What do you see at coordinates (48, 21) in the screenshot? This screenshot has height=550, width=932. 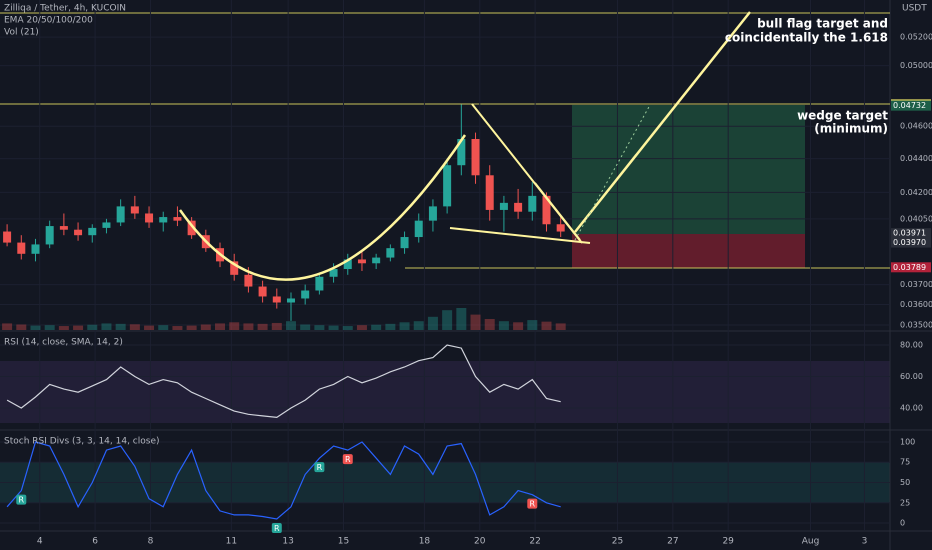 I see `indicator-label: EMA 20/50/100/200` at bounding box center [48, 21].